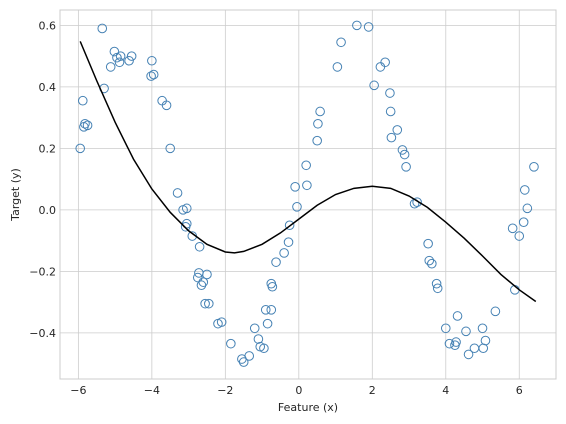 The image size is (566, 424). I want to click on y-tick-label: 0.0, so click(48, 210).